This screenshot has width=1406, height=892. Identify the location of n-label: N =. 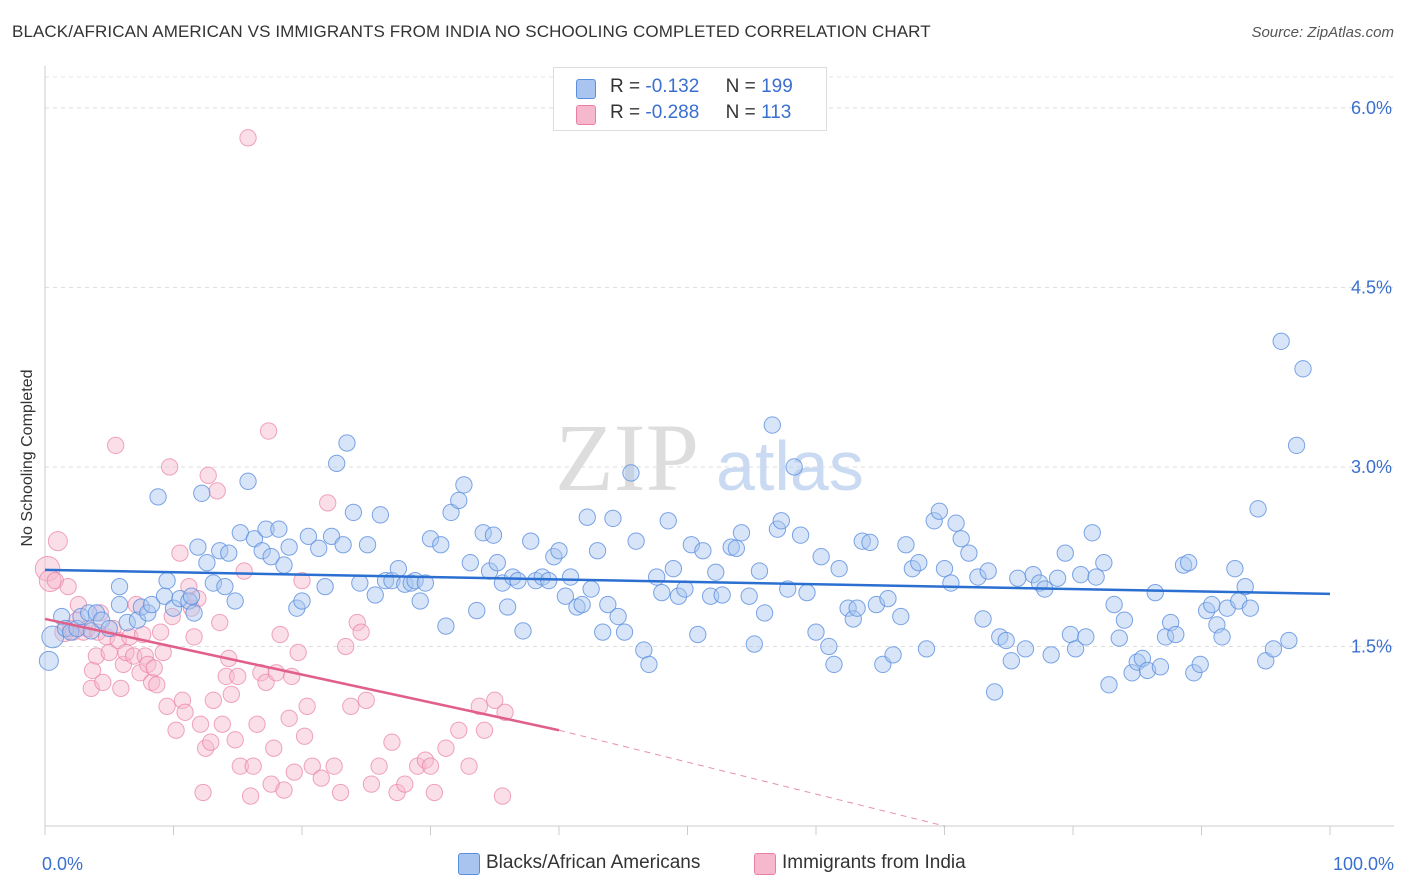
(740, 86).